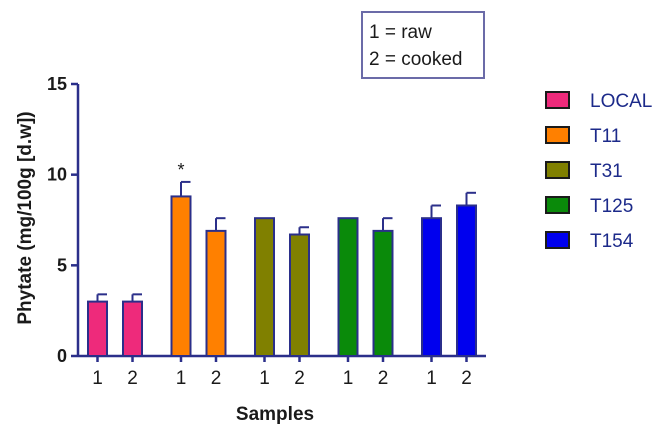  Describe the element at coordinates (611, 206) in the screenshot. I see `legend-label-t125: T125` at that location.